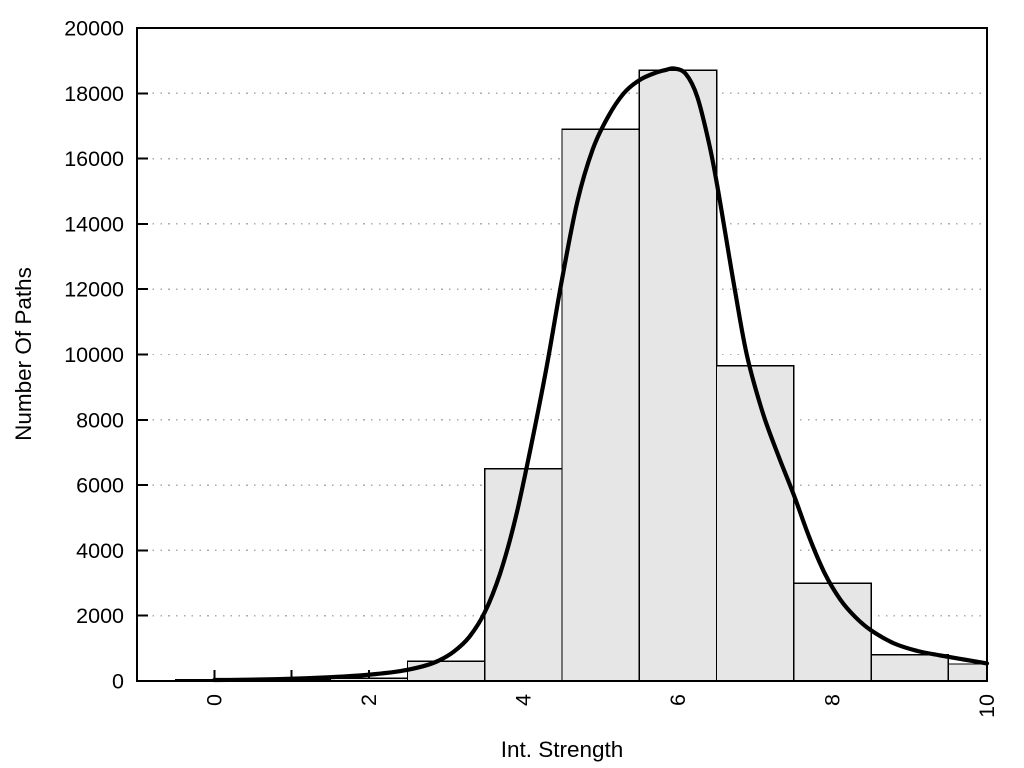  What do you see at coordinates (100, 486) in the screenshot?
I see `y-tick-label: 6000` at bounding box center [100, 486].